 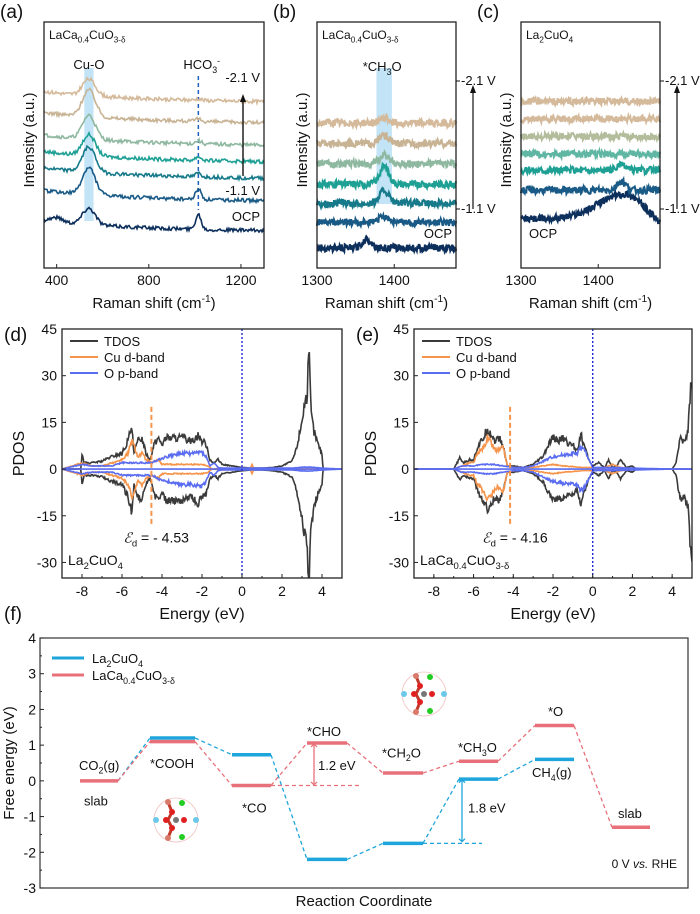 I want to click on x-tick-label: -6, so click(x=122, y=591).